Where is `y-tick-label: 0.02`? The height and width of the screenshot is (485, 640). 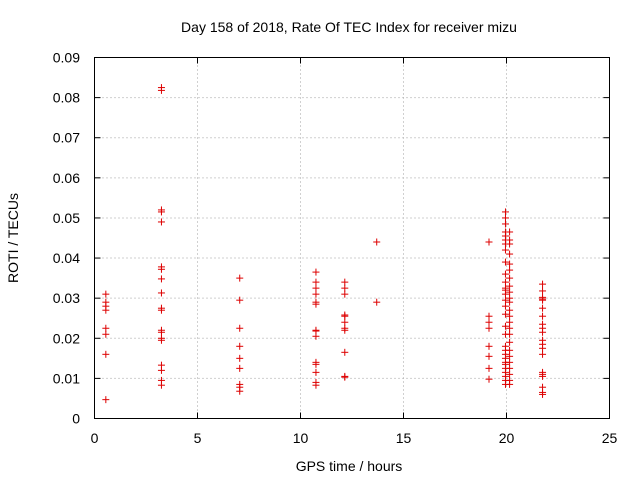 y-tick-label: 0.02 is located at coordinates (66, 338).